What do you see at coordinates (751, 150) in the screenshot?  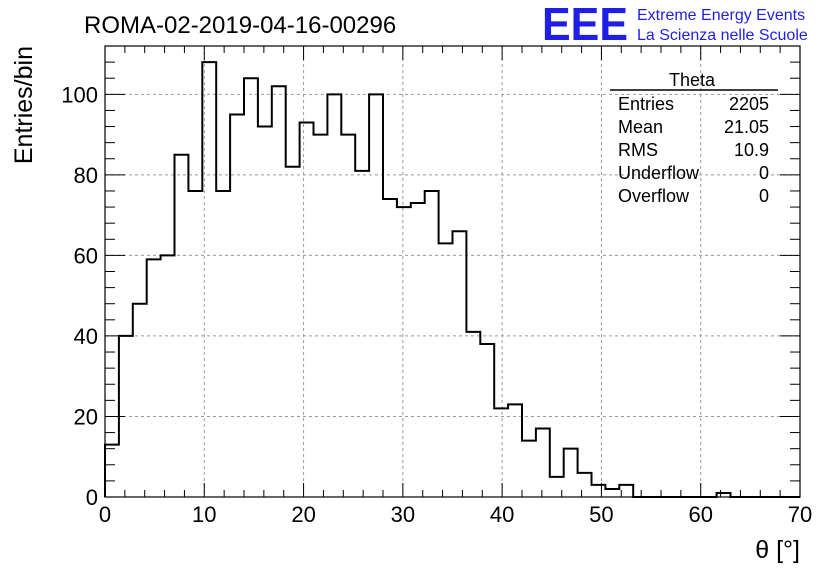 I see `stats-value: 10.9` at bounding box center [751, 150].